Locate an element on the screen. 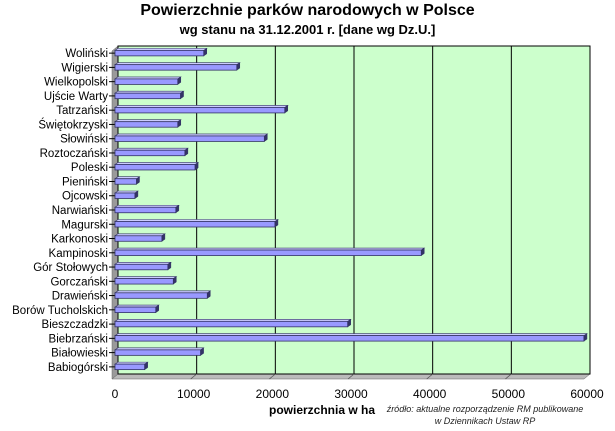  category-label: Wielkopolski is located at coordinates (76, 83).